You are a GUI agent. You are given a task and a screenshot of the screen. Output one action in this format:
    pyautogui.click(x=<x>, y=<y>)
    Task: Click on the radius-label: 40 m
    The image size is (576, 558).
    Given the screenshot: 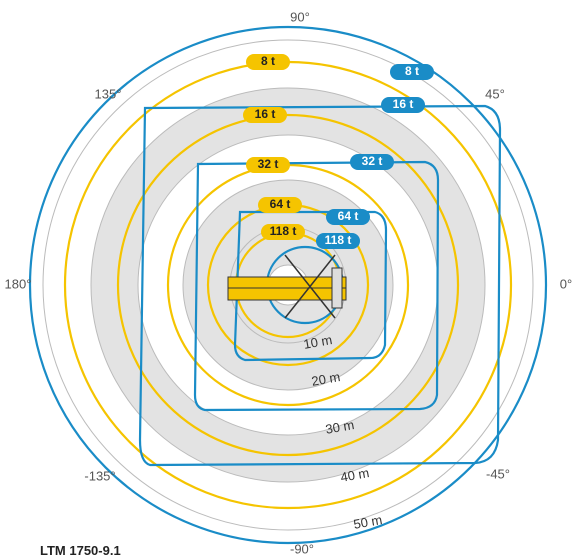 What is the action you would take?
    pyautogui.click(x=354, y=475)
    